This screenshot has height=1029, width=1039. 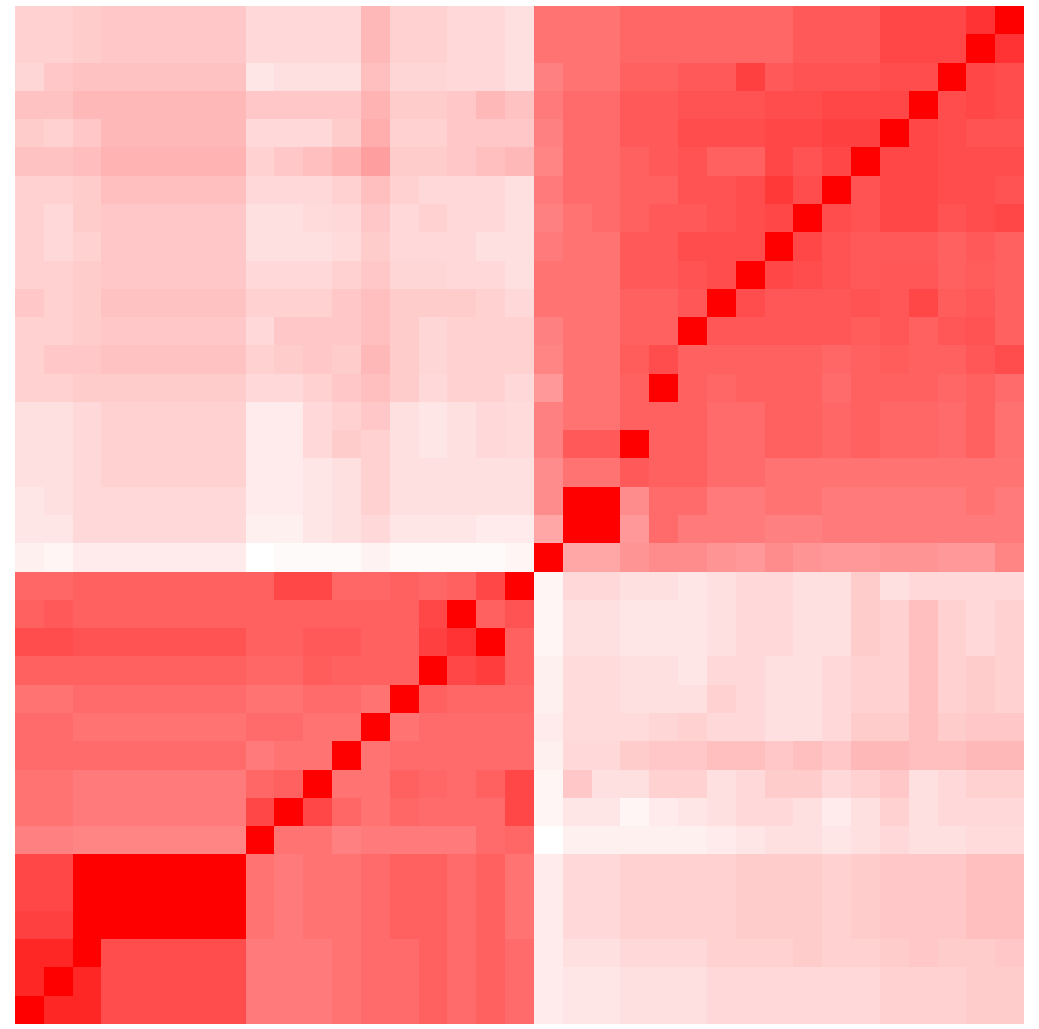 I want to click on heatmap-cell-r25-c0, so click(x=29, y=727).